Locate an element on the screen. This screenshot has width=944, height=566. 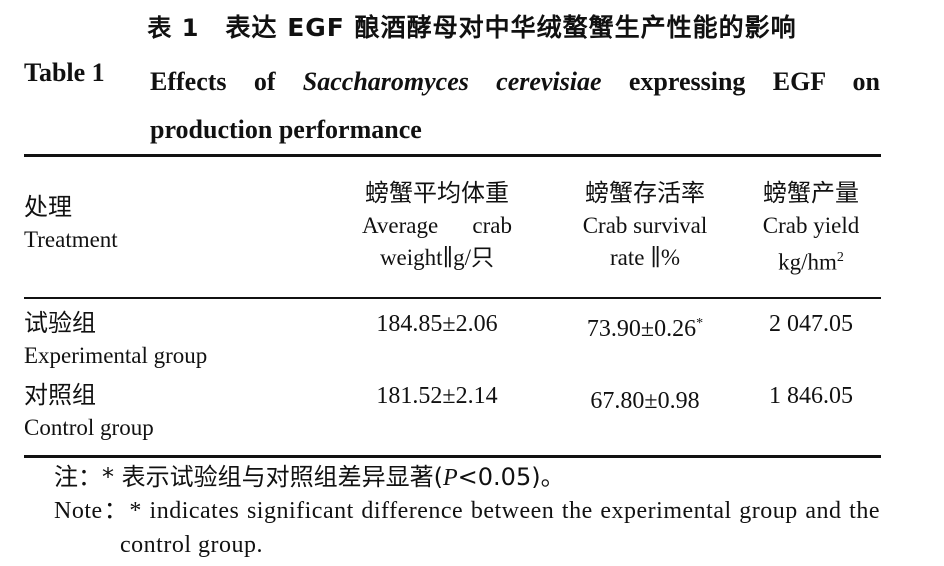
table-caption-zh: 表 1 表达 EGF 酿酒酵母对中华绒螯蟹生产性能的影响 is located at coordinates (472, 26).